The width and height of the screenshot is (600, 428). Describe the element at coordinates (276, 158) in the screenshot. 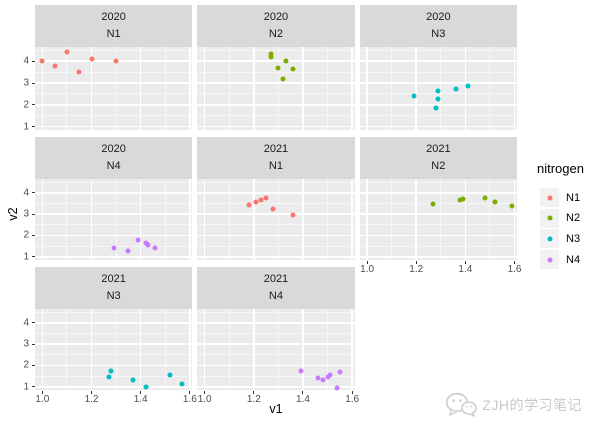

I see `facet-strip: 2021 N1` at that location.